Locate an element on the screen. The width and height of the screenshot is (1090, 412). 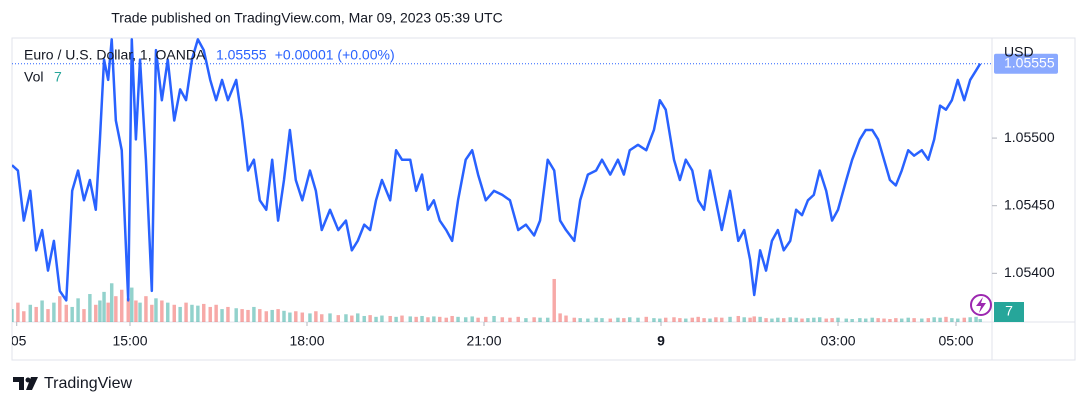
volume-price-label: 7 is located at coordinates (1009, 311).